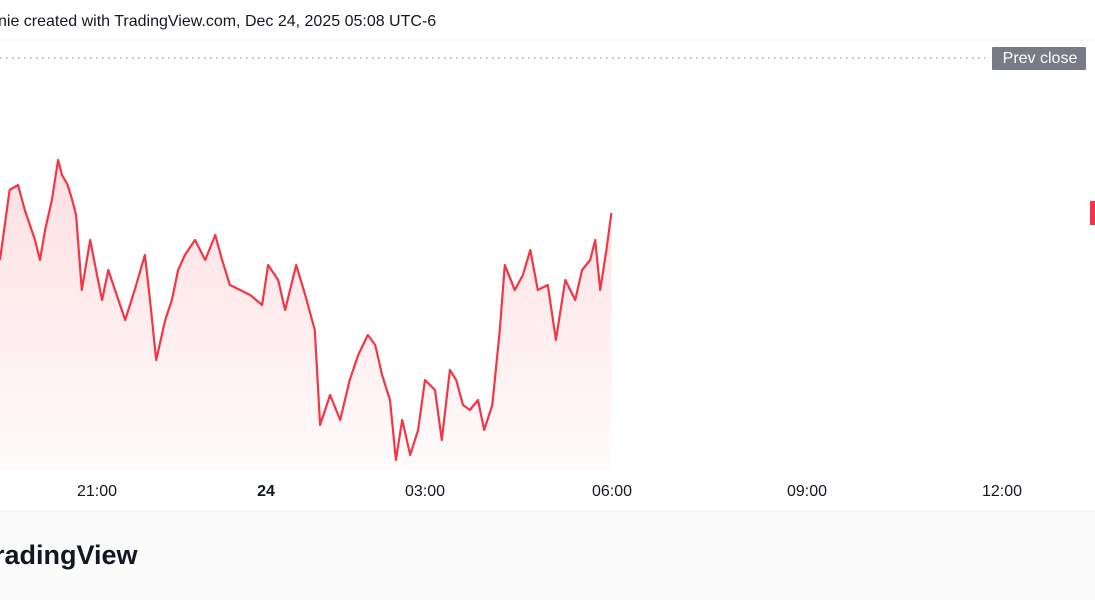 The image size is (1095, 600). I want to click on x-tick-label: 09:00, so click(807, 491).